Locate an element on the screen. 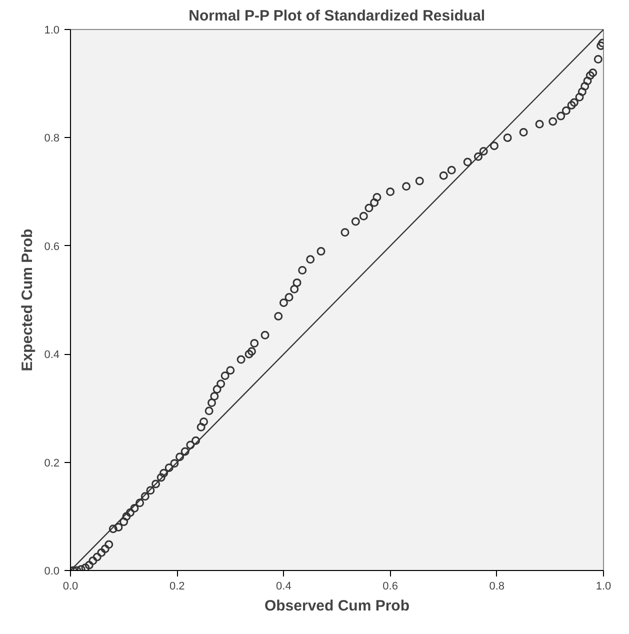  chart-title: Normal P-P Plot of Standardized Residual is located at coordinates (337, 16).